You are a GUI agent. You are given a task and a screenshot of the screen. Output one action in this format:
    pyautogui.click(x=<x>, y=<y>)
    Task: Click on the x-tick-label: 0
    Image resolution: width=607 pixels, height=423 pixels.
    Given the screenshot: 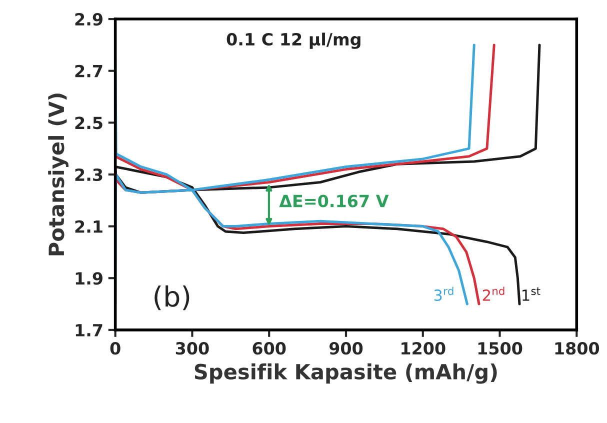 What is the action you would take?
    pyautogui.click(x=115, y=348)
    